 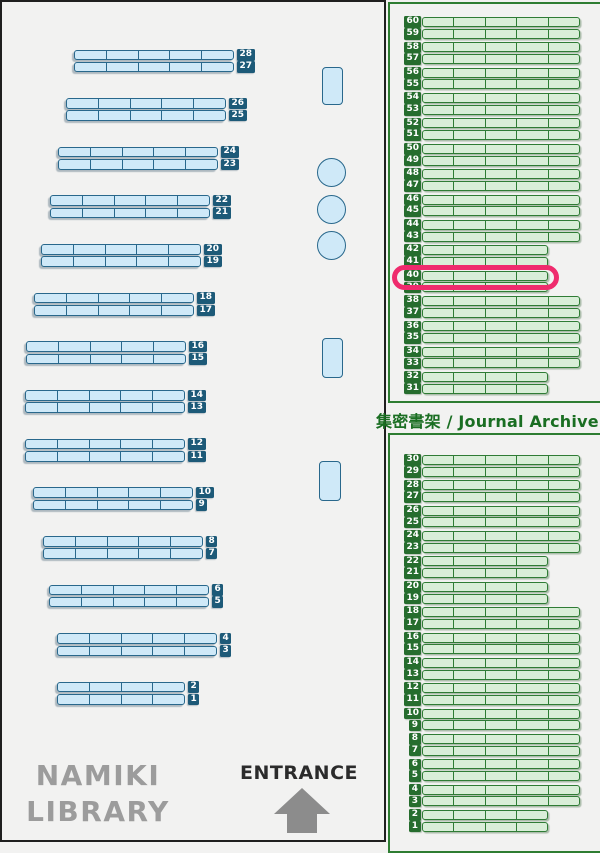 What do you see at coordinates (206, 310) in the screenshot?
I see `shelf-number-tag: 17` at bounding box center [206, 310].